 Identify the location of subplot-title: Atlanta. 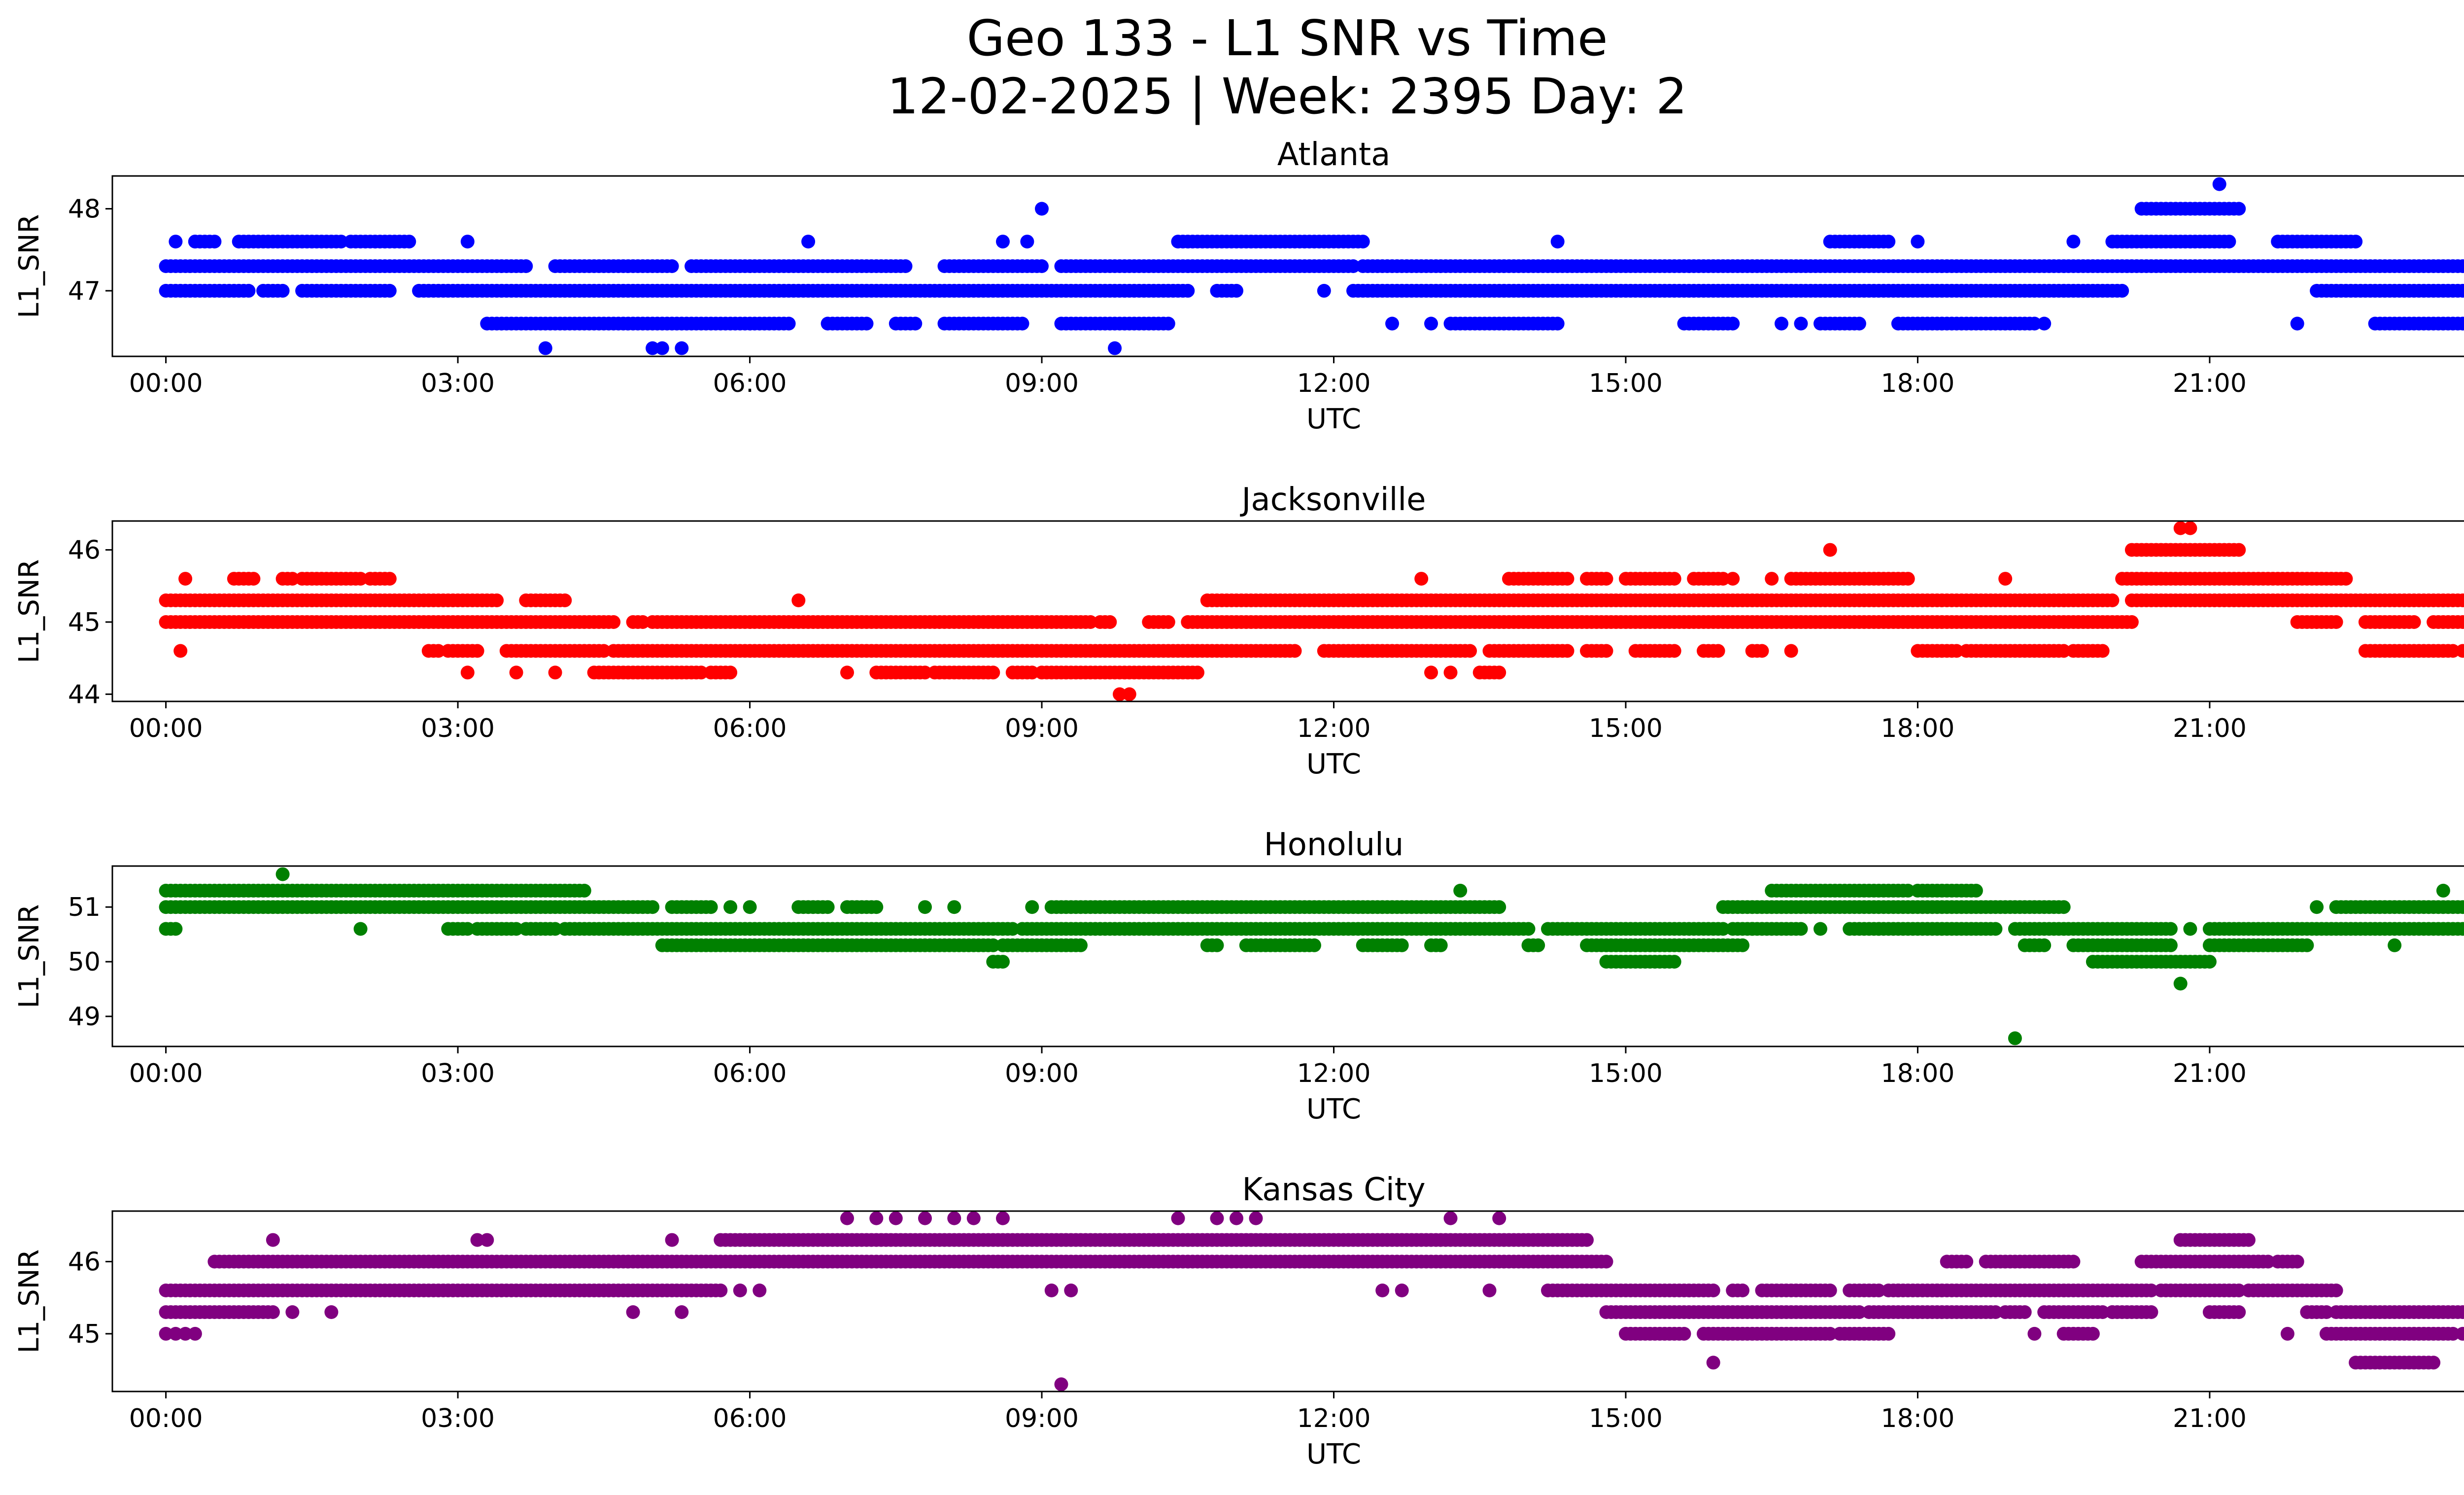
(1334, 155).